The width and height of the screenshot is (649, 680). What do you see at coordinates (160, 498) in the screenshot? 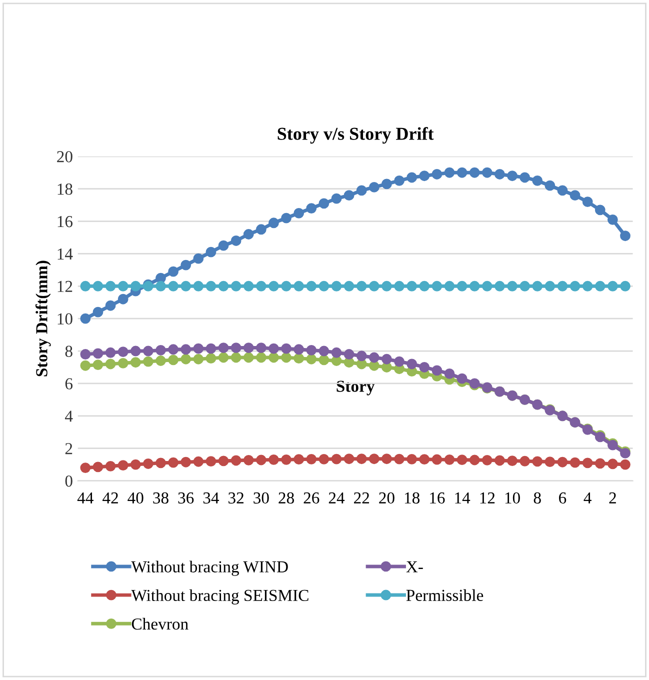
I see `x-tick-label: 38` at bounding box center [160, 498].